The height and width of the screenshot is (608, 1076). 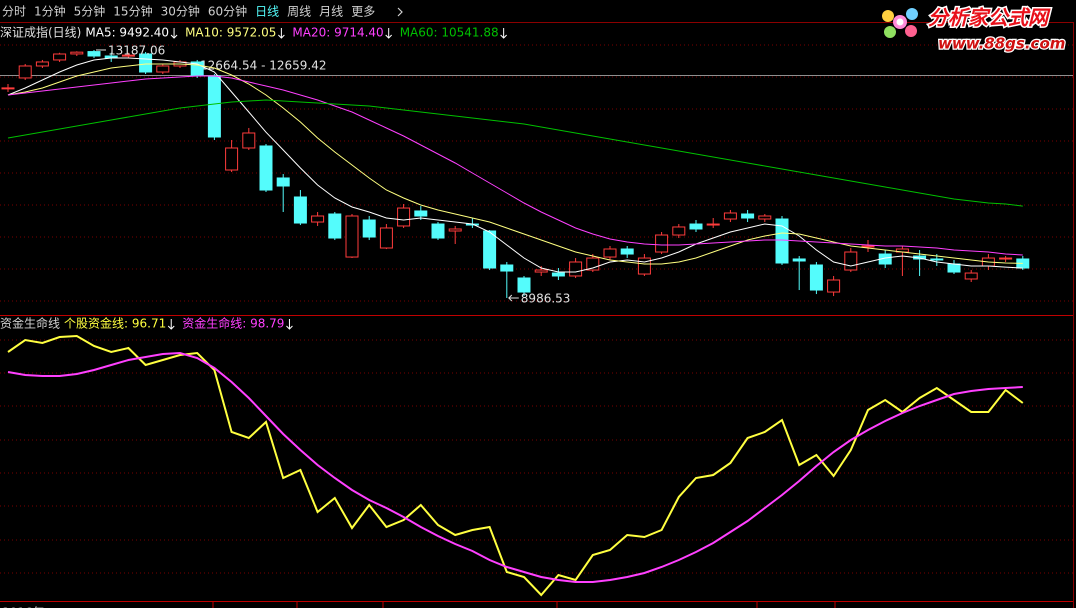 I want to click on leader-arrow, so click(x=513, y=298).